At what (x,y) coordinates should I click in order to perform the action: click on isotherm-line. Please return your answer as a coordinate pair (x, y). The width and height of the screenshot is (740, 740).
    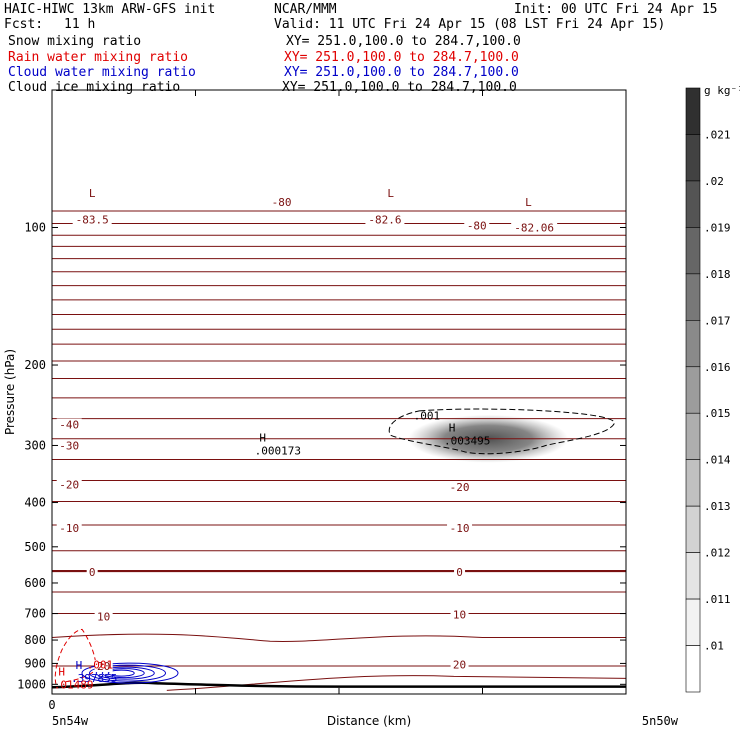
    Looking at the image, I should click on (396, 683).